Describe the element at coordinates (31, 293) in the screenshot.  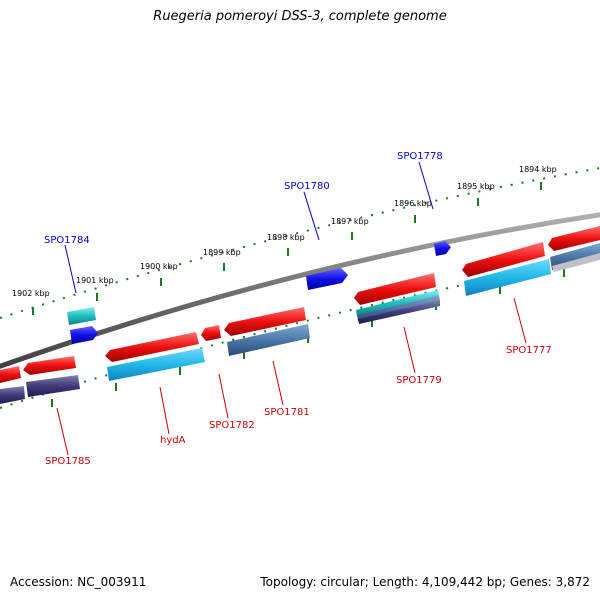
I see `scale-label-1902: 1902 kbp` at that location.